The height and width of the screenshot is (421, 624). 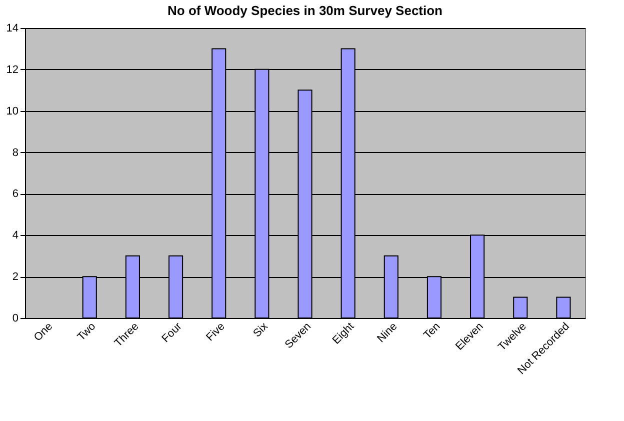 I want to click on y-tick-label: 8, so click(x=15, y=152).